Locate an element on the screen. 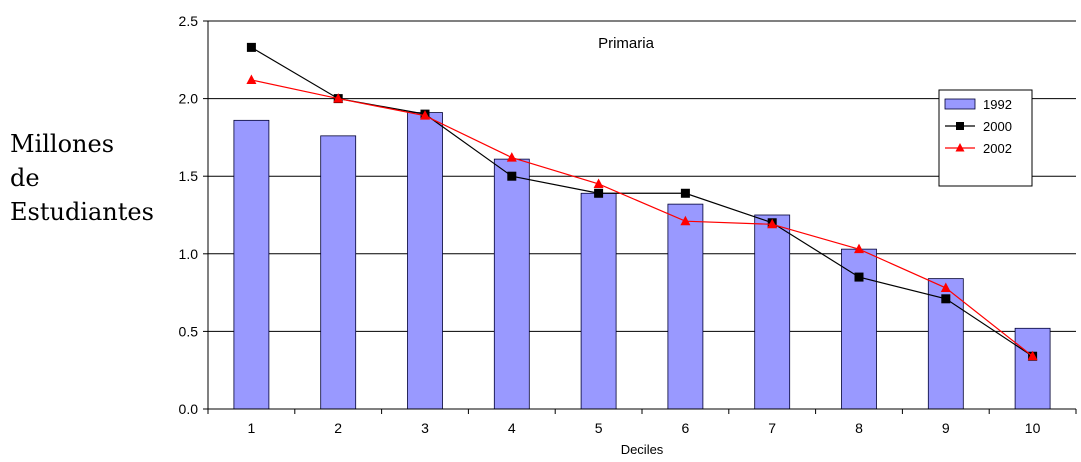 The width and height of the screenshot is (1081, 462). legend-label-2002: 2002 is located at coordinates (997, 148).